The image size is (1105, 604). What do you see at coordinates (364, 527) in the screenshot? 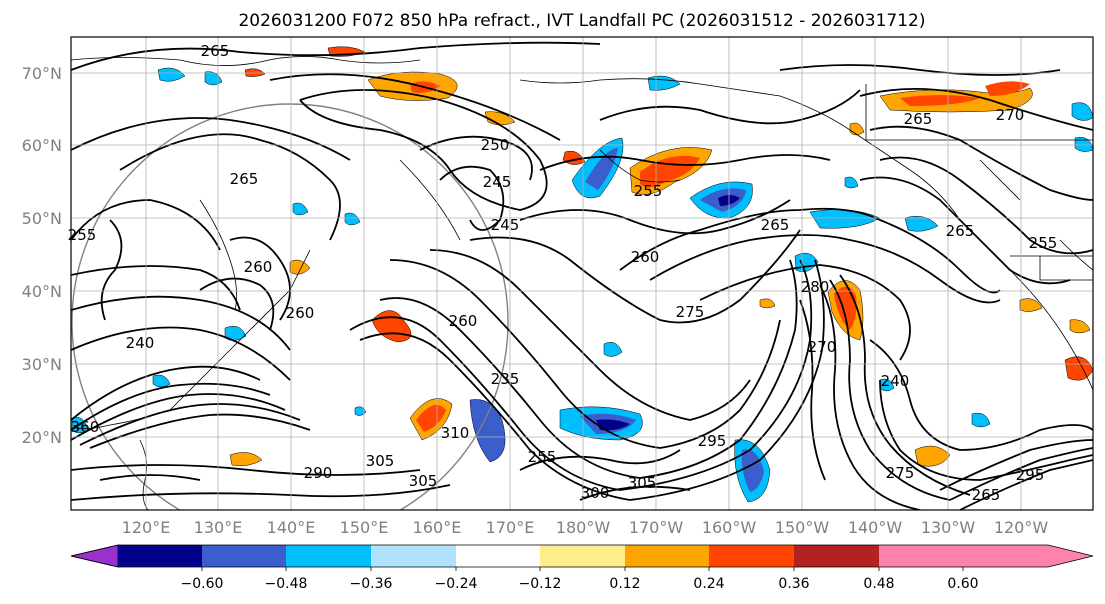
I see `lon-label: 150°E` at bounding box center [364, 527].